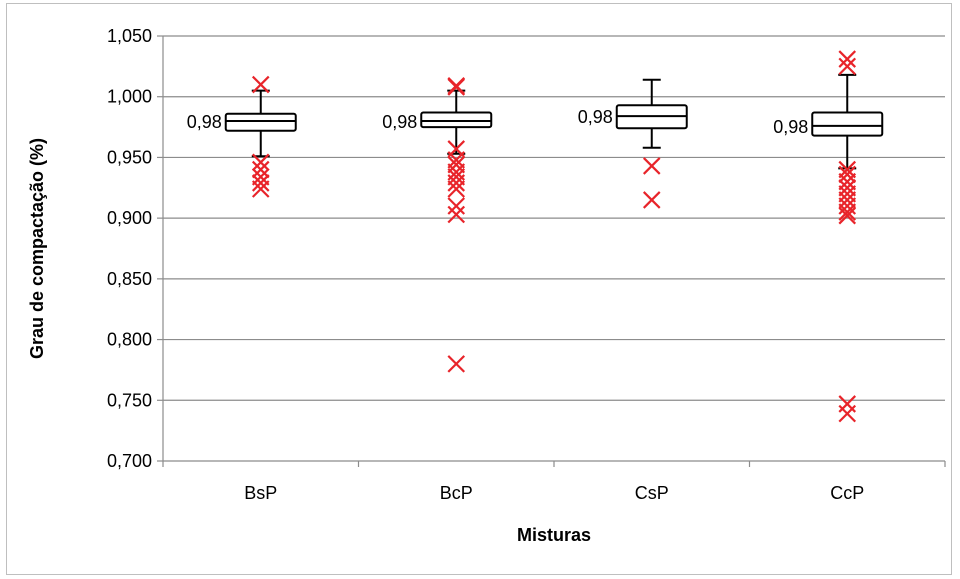 This screenshot has width=960, height=579. I want to click on box-CcP: 0,98, so click(827, 122).